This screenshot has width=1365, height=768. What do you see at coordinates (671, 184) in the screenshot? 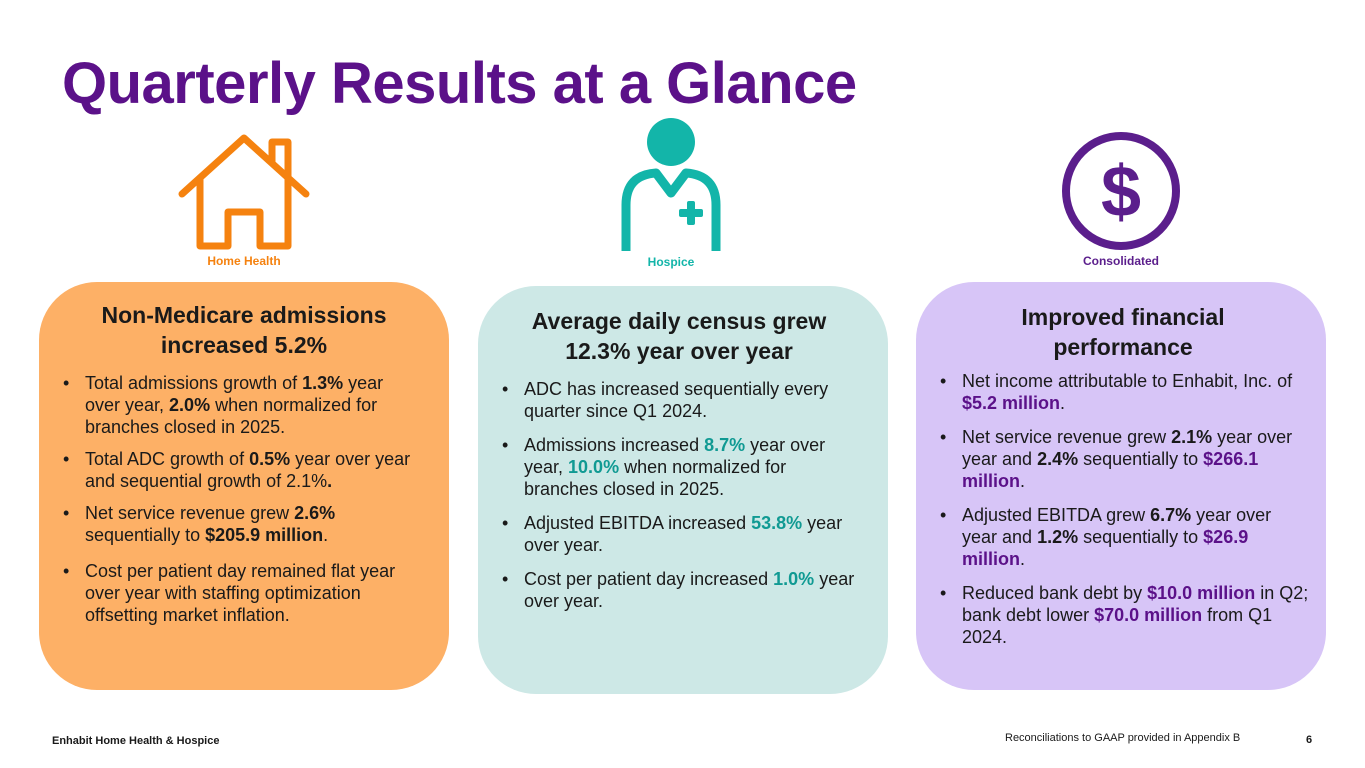
I see `nurse-icon` at bounding box center [671, 184].